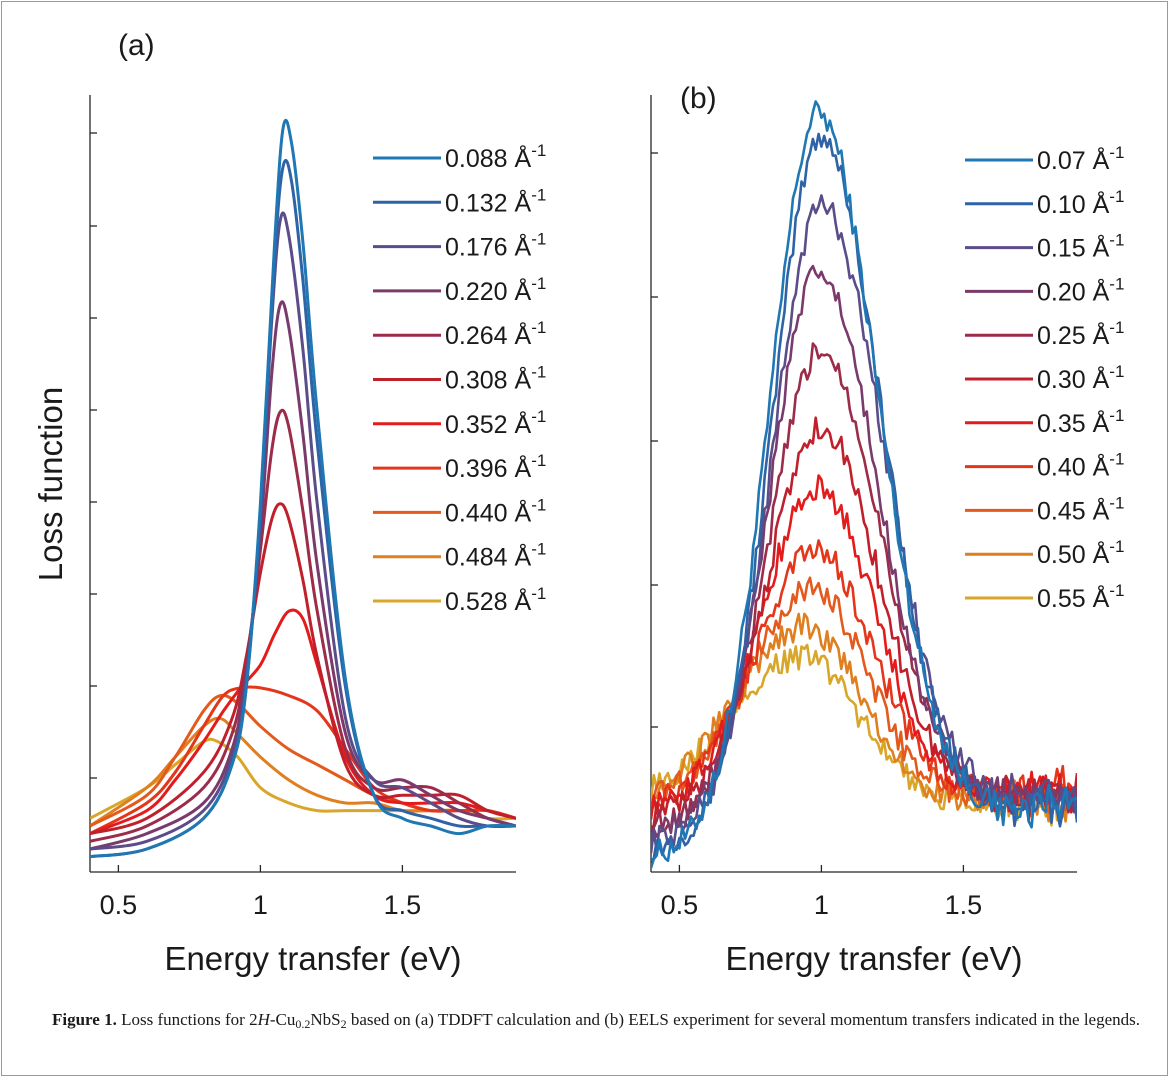 This screenshot has height=1079, width=1171. What do you see at coordinates (495, 246) in the screenshot?
I see `legend-label: 0.176 Å-1` at bounding box center [495, 246].